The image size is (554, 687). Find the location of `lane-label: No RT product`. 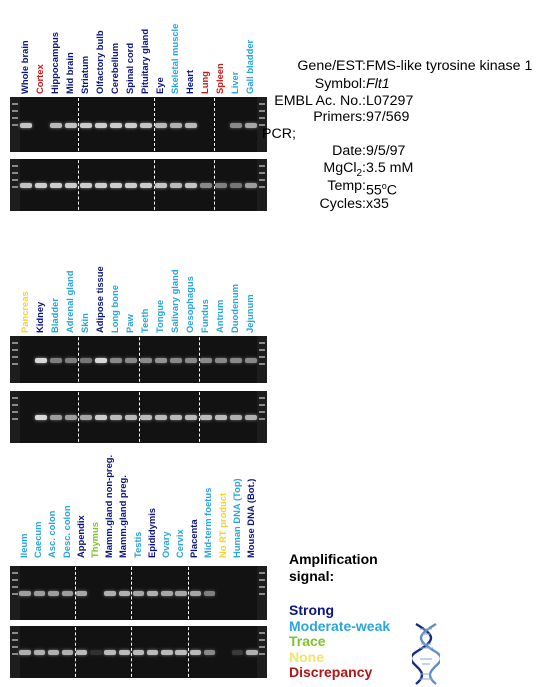

lane-label: No RT product is located at coordinates (222, 525).